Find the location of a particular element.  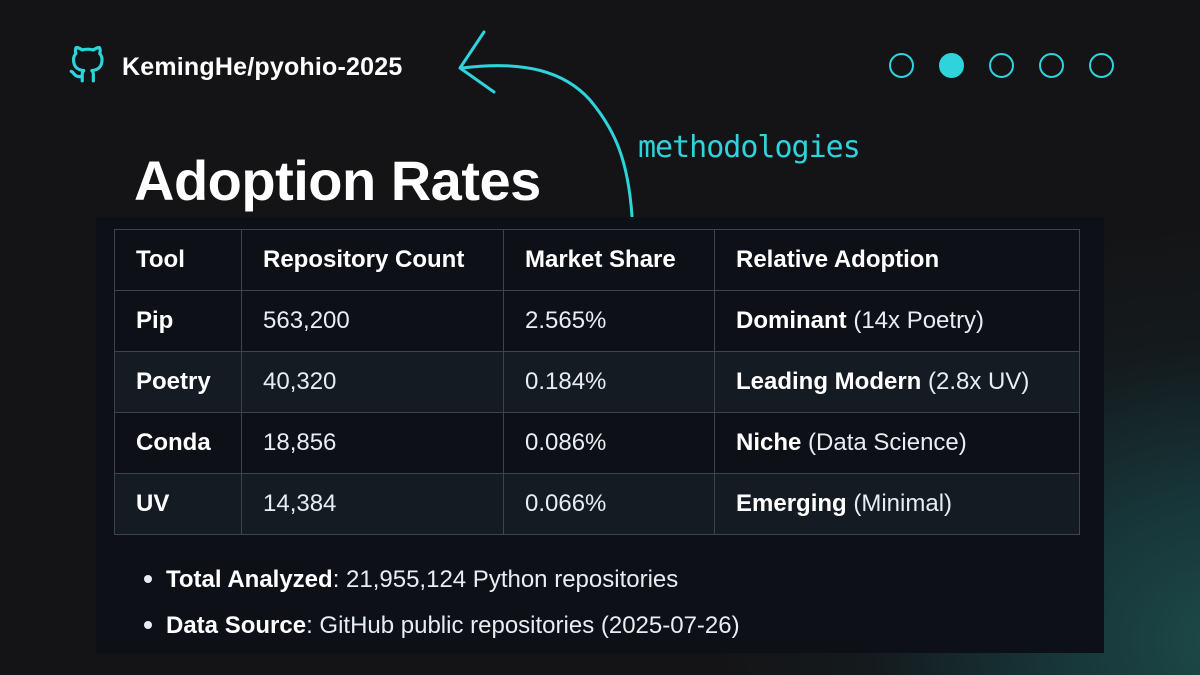

tool-cell: Pip is located at coordinates (178, 321).